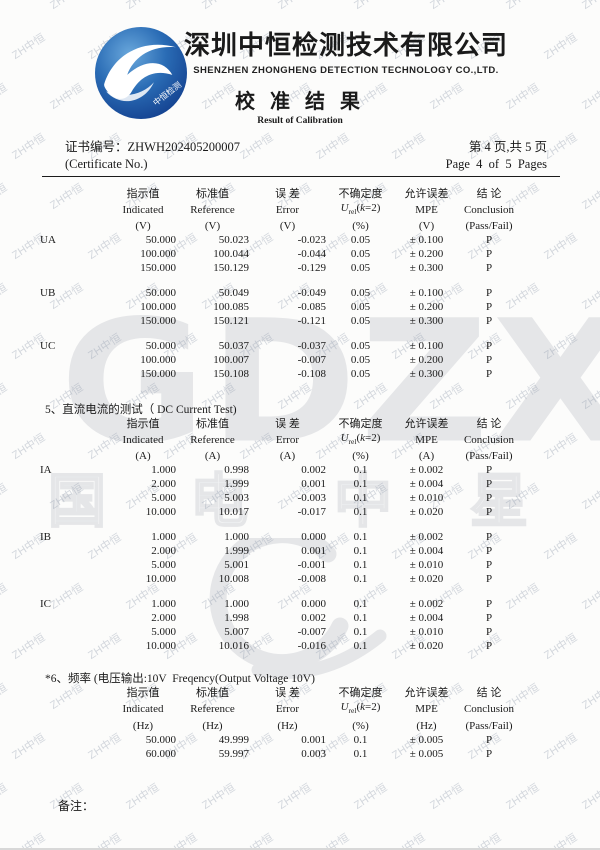 This screenshot has width=600, height=850. I want to click on table-row: 10.000 10.017 -0.017 0.1 ± 0.020 P, so click(290, 512).